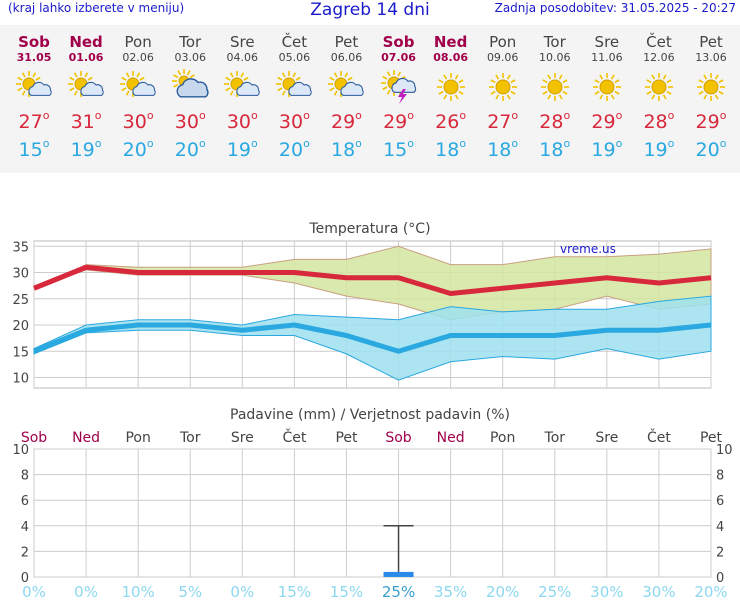 Image resolution: width=740 pixels, height=600 pixels. Describe the element at coordinates (20, 300) in the screenshot. I see `y-tick-label: 25` at that location.